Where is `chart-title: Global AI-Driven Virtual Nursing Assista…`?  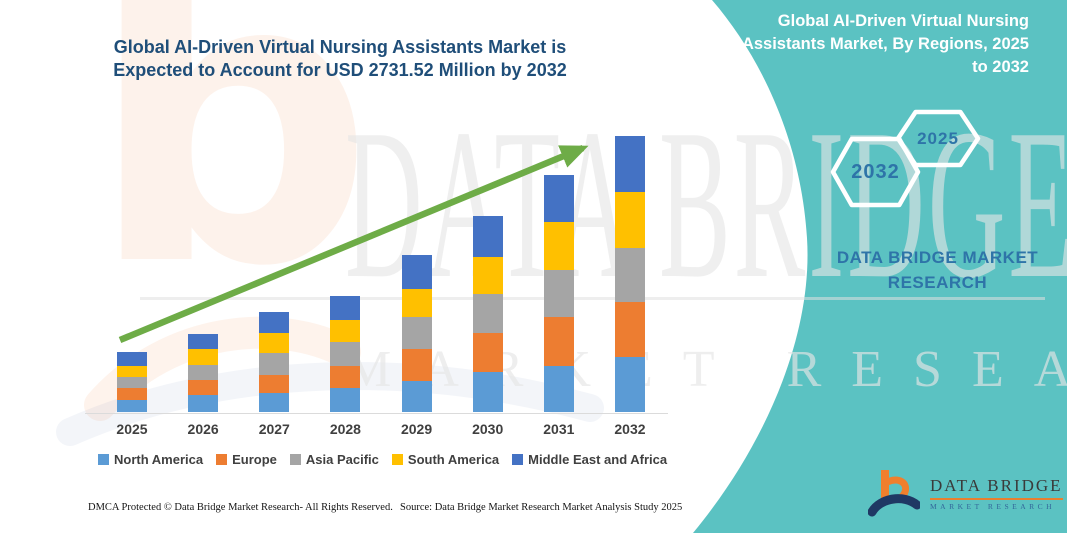
chart-title: Global AI-Driven Virtual Nursing Assista… is located at coordinates (340, 59).